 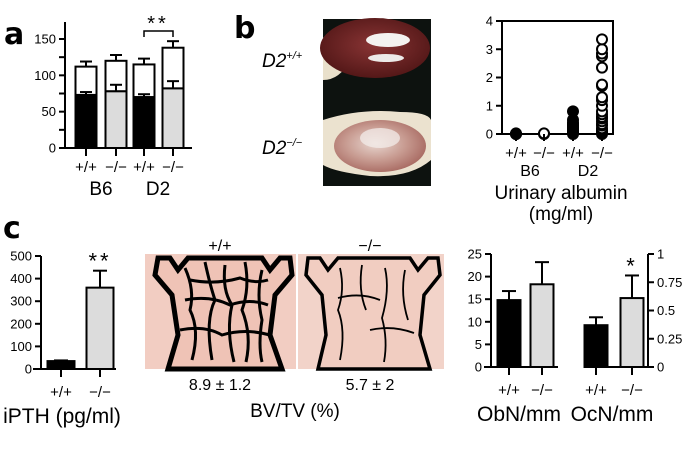 What do you see at coordinates (475, 276) in the screenshot?
I see `y-tick-label: 20` at bounding box center [475, 276].